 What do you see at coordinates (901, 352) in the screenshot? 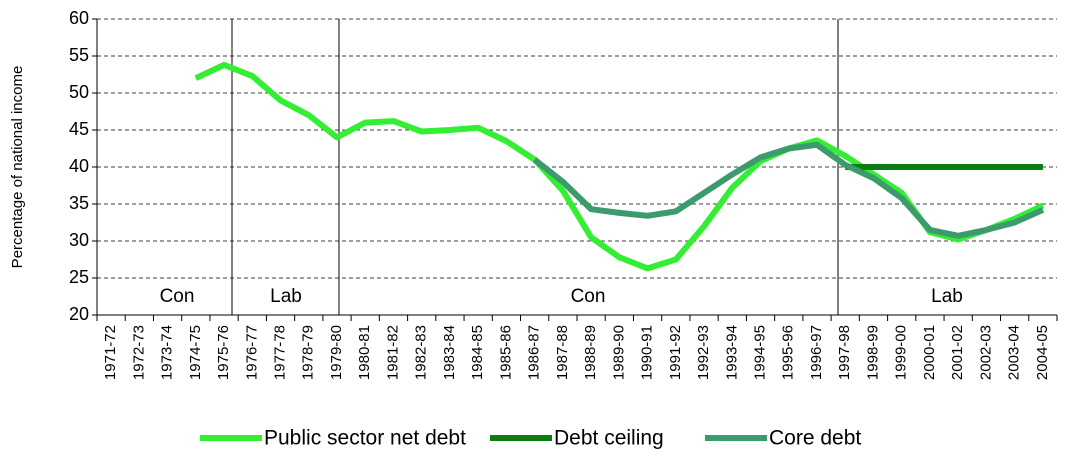
I see `x-tick-label: 1999-00` at bounding box center [901, 352].